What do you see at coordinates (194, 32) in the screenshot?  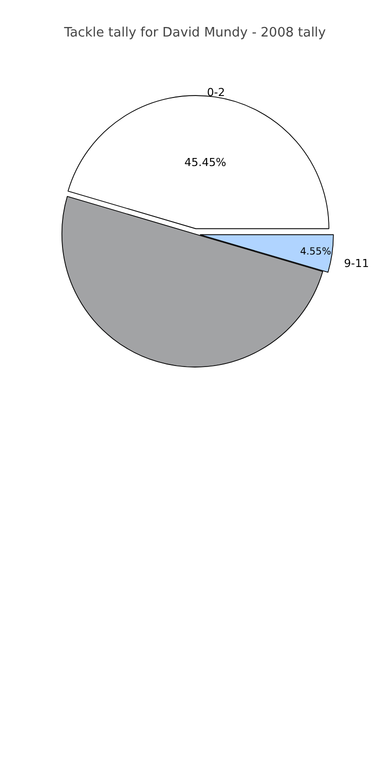 I see `chart-title: Tackle tally for David Mundy - 2008 tally` at bounding box center [194, 32].